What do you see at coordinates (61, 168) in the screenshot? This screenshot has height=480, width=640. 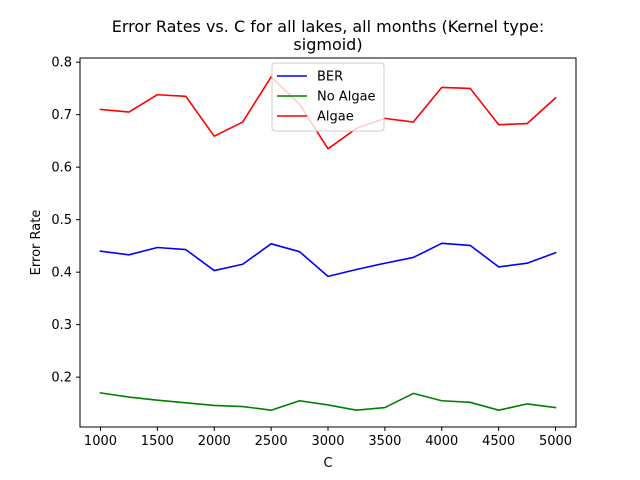 I see `y-tick-label: 0.6` at bounding box center [61, 168].